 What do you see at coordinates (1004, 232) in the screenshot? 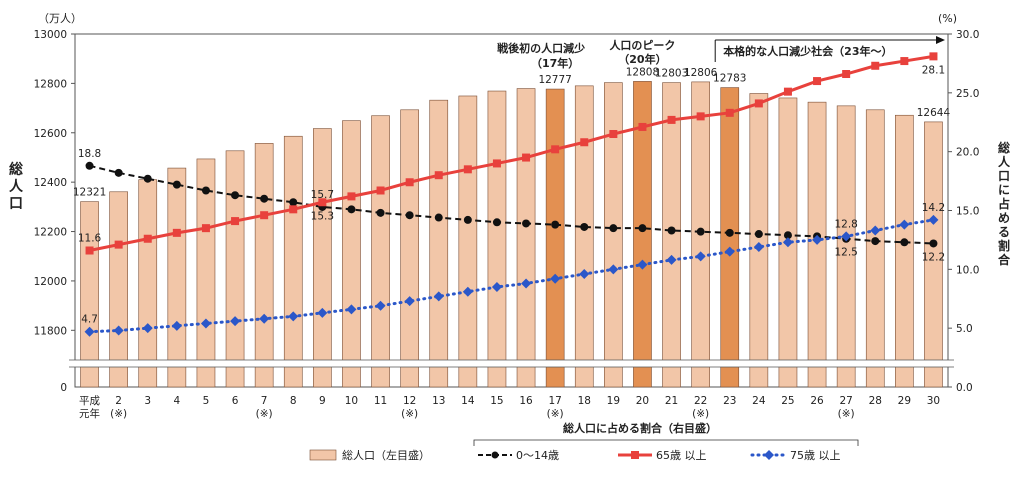
I see `right-axis-label-char: る` at bounding box center [1004, 232].